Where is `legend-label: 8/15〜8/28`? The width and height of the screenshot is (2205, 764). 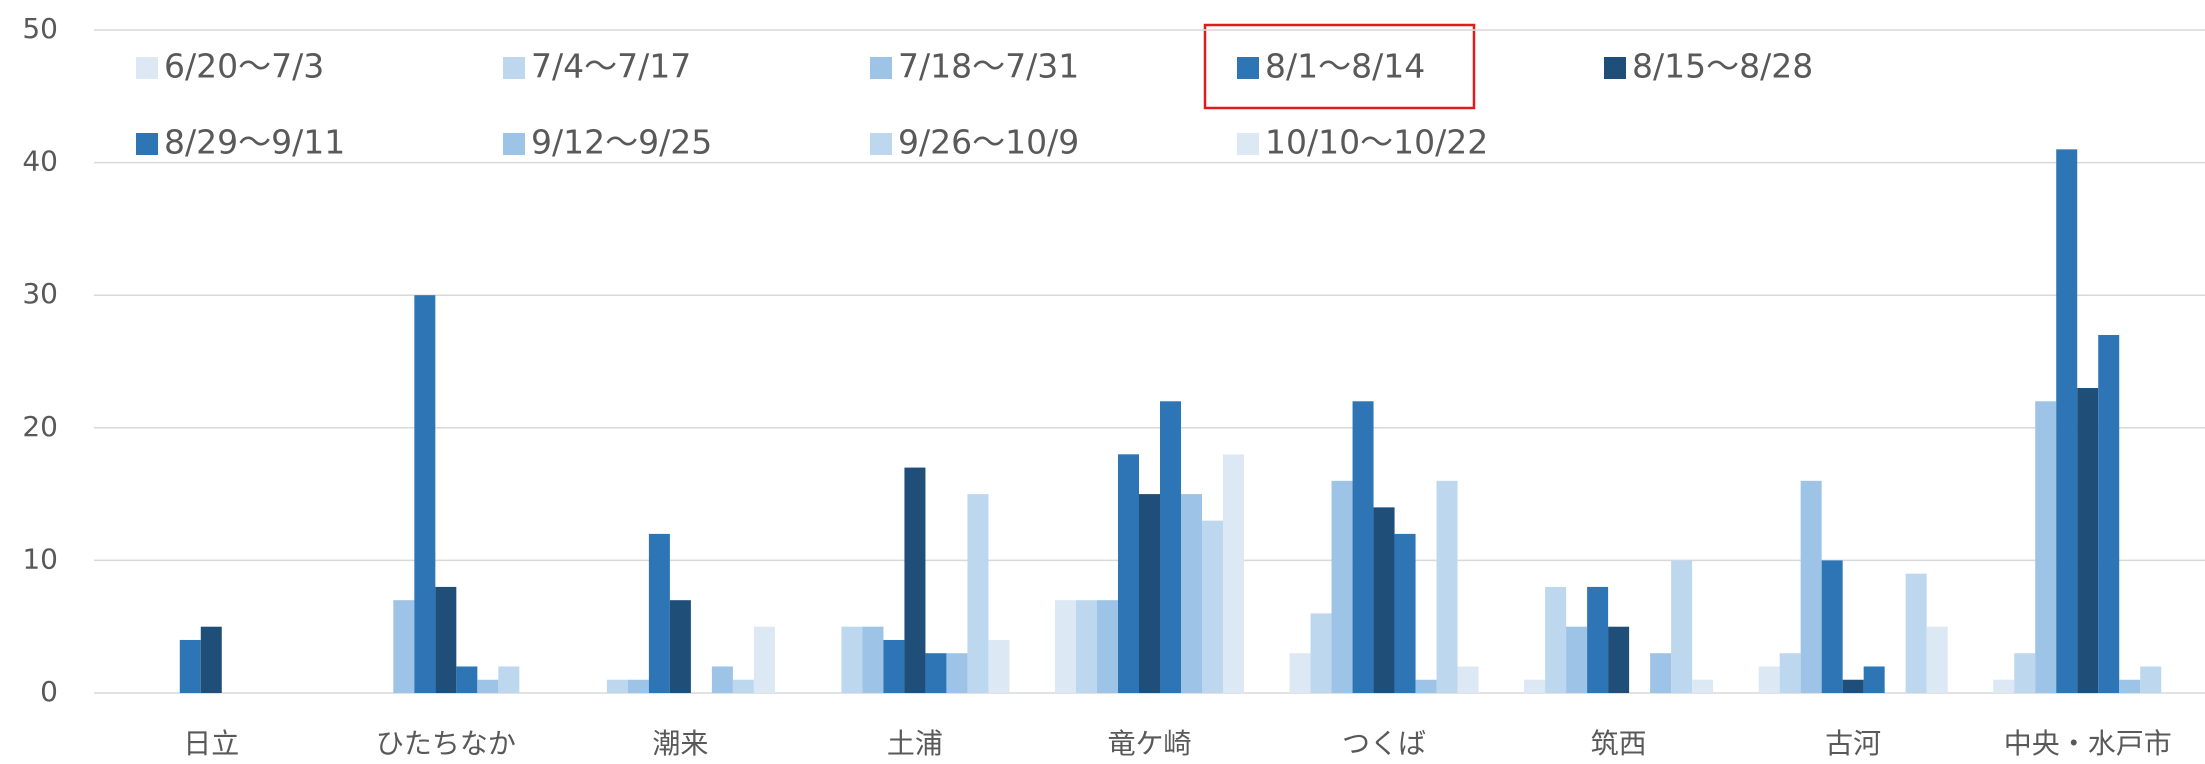
legend-label: 8/15〜8/28 is located at coordinates (1722, 66).